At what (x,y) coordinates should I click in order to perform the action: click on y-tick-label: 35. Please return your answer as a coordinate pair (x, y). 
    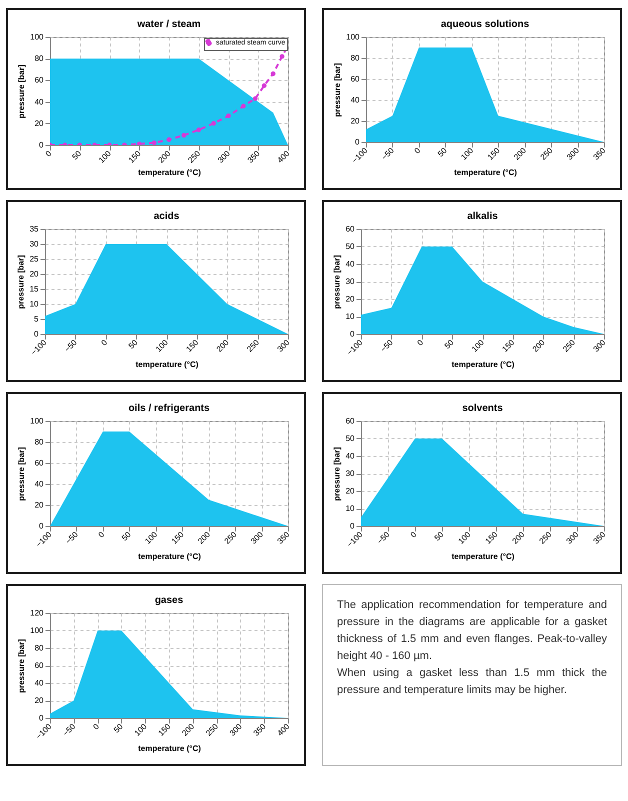
    Looking at the image, I should click on (35, 229).